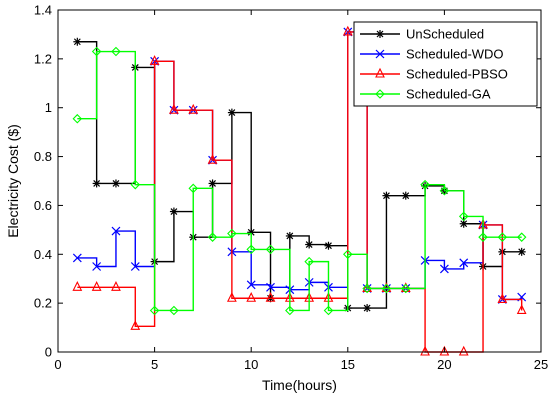 Image resolution: width=550 pixels, height=401 pixels. I want to click on y-axis-label: Electricity Cost ($), so click(13, 181).